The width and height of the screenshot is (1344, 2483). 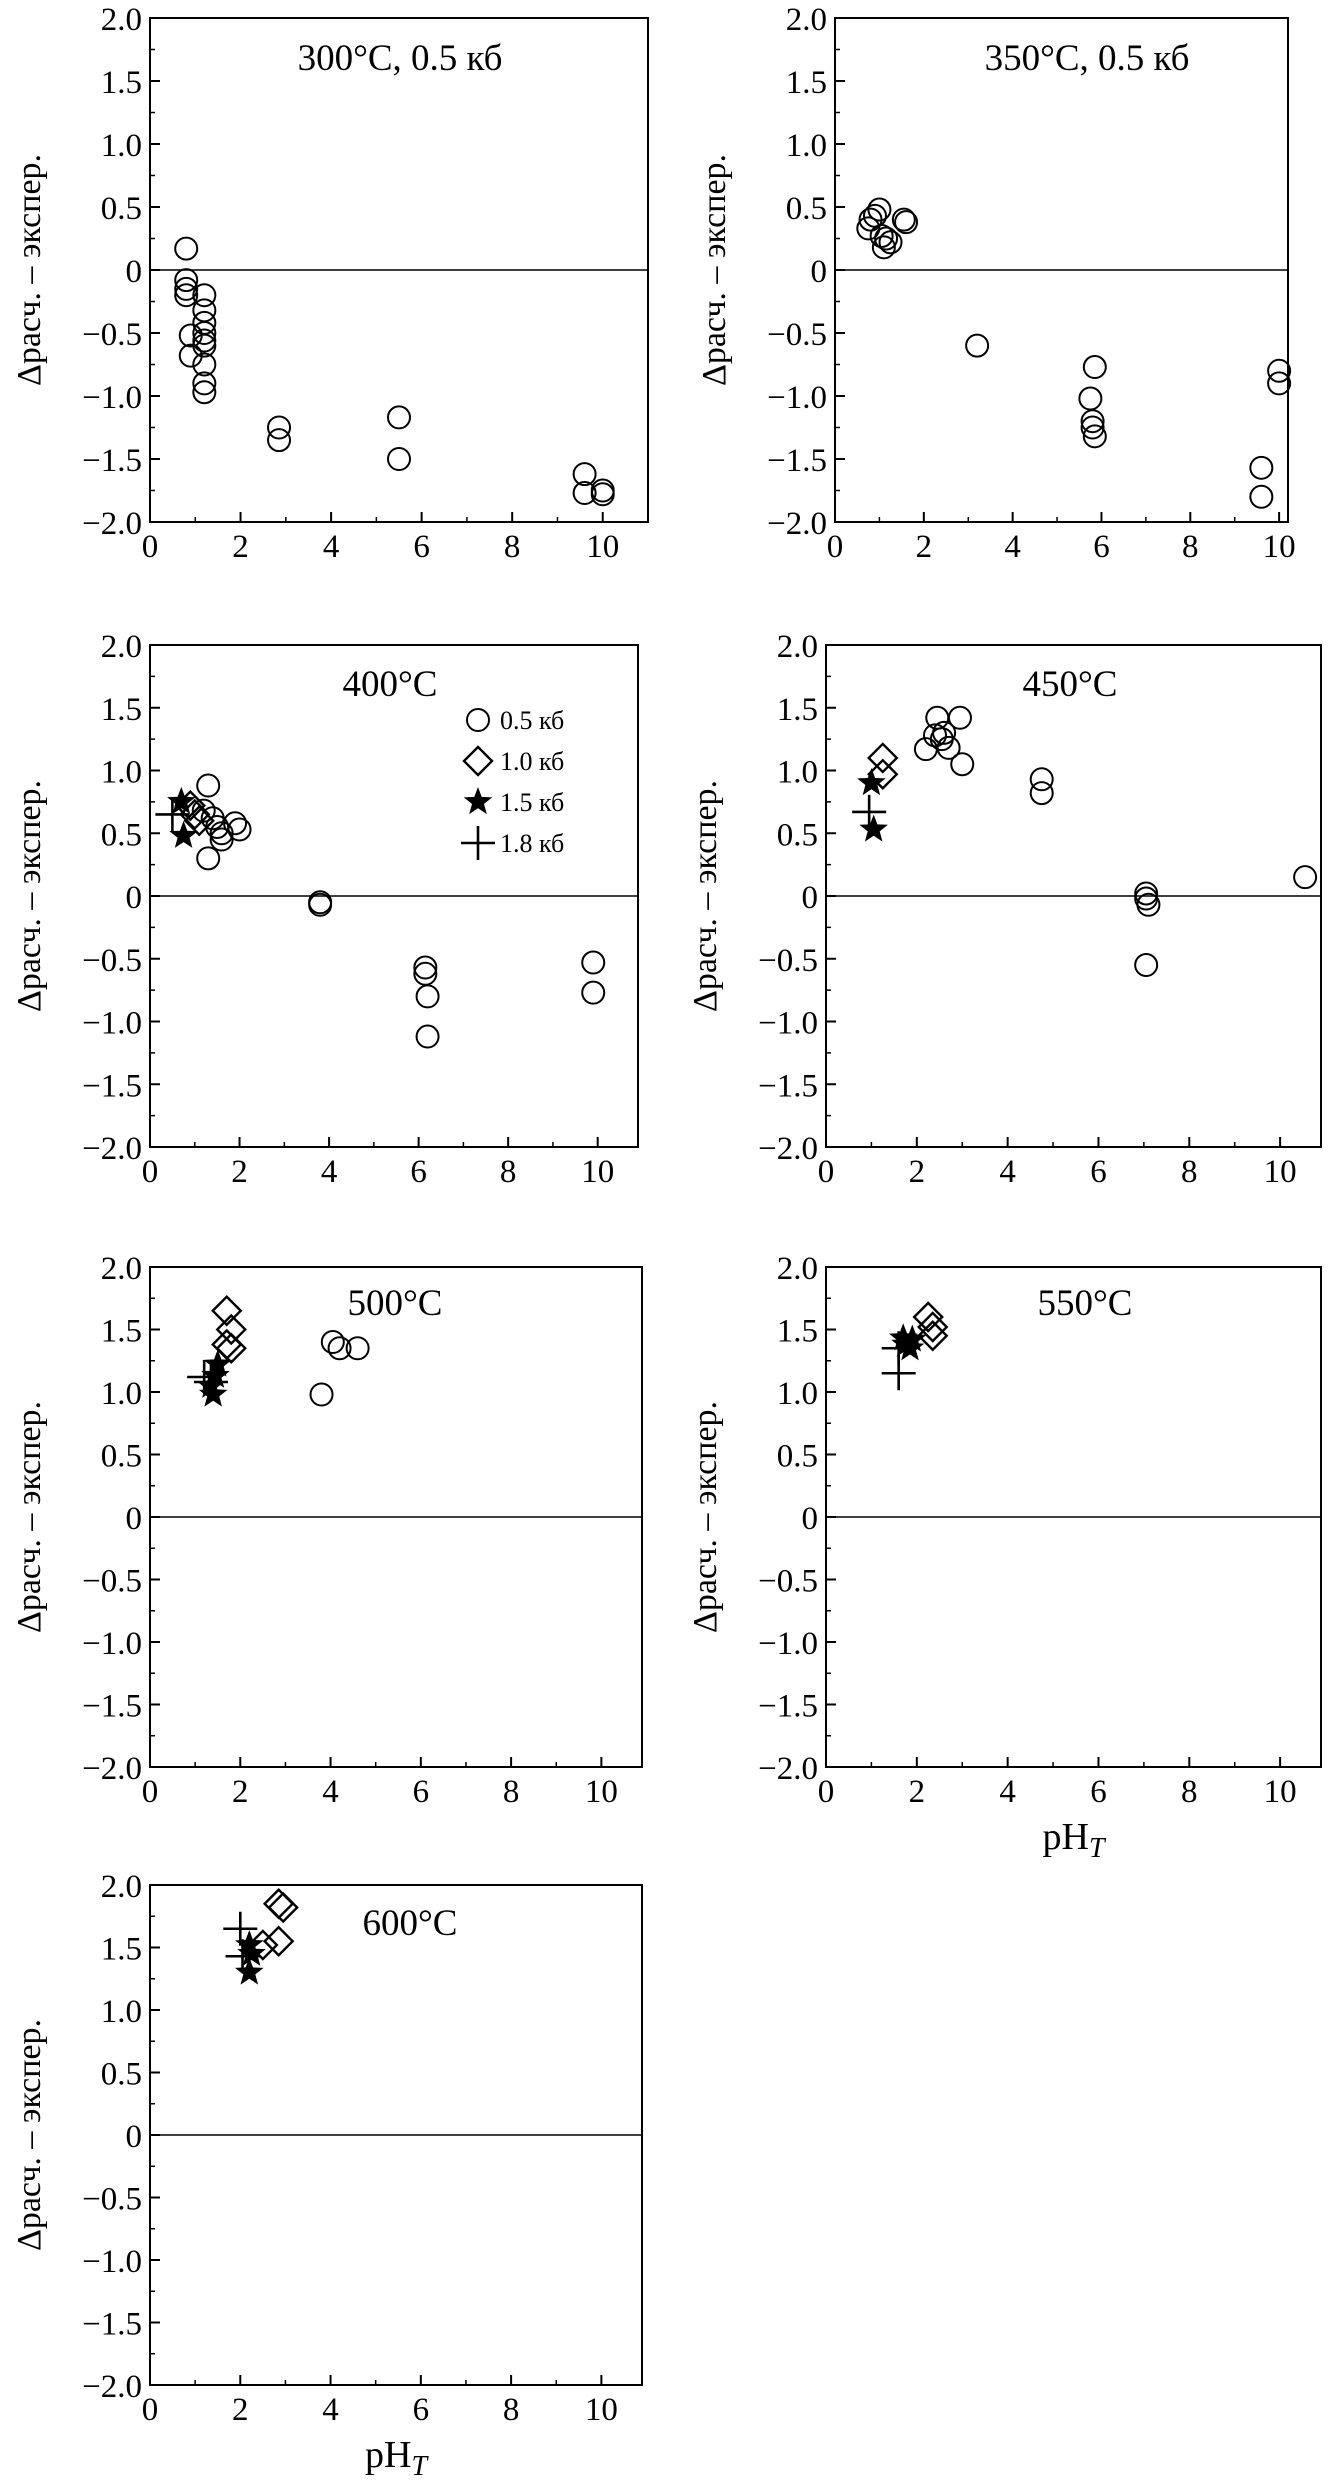 What do you see at coordinates (395, 1303) in the screenshot?
I see `chart-title: 500°C` at bounding box center [395, 1303].